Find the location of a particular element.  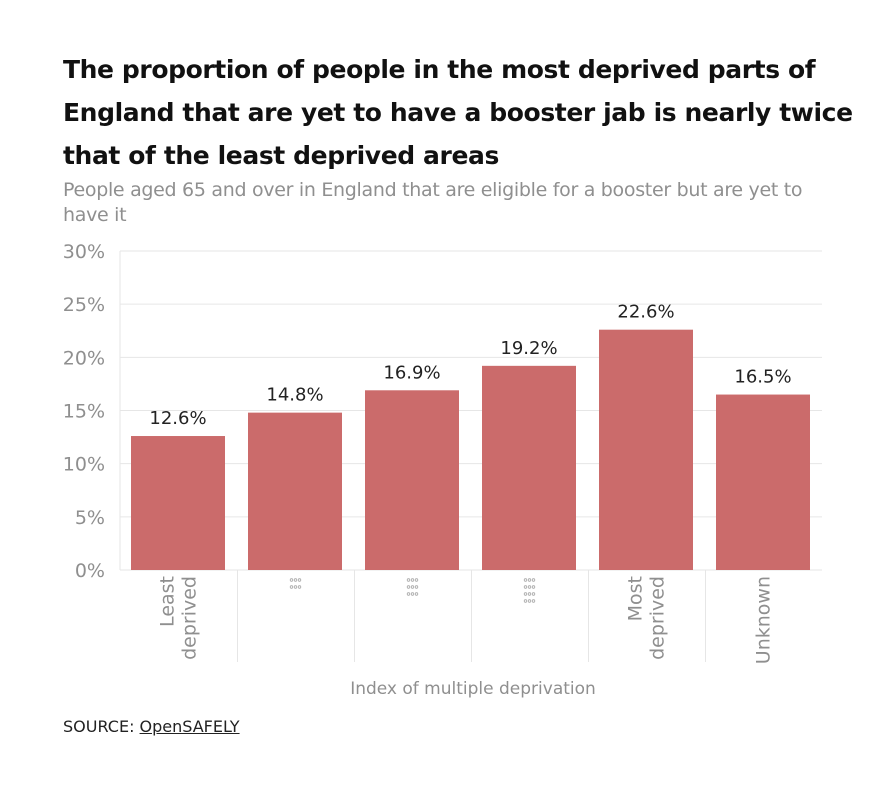

y-tick-label: 25% is located at coordinates (84, 305).